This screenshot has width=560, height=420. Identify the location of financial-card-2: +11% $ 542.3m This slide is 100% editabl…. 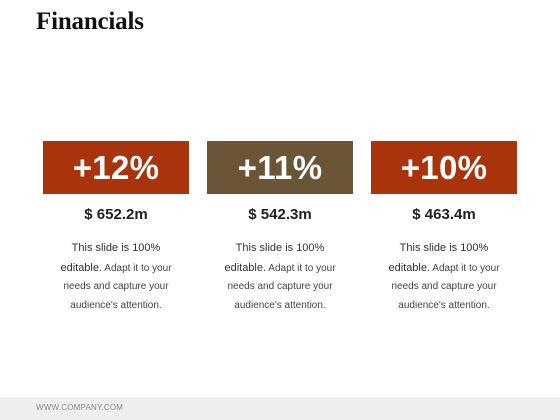
(280, 228).